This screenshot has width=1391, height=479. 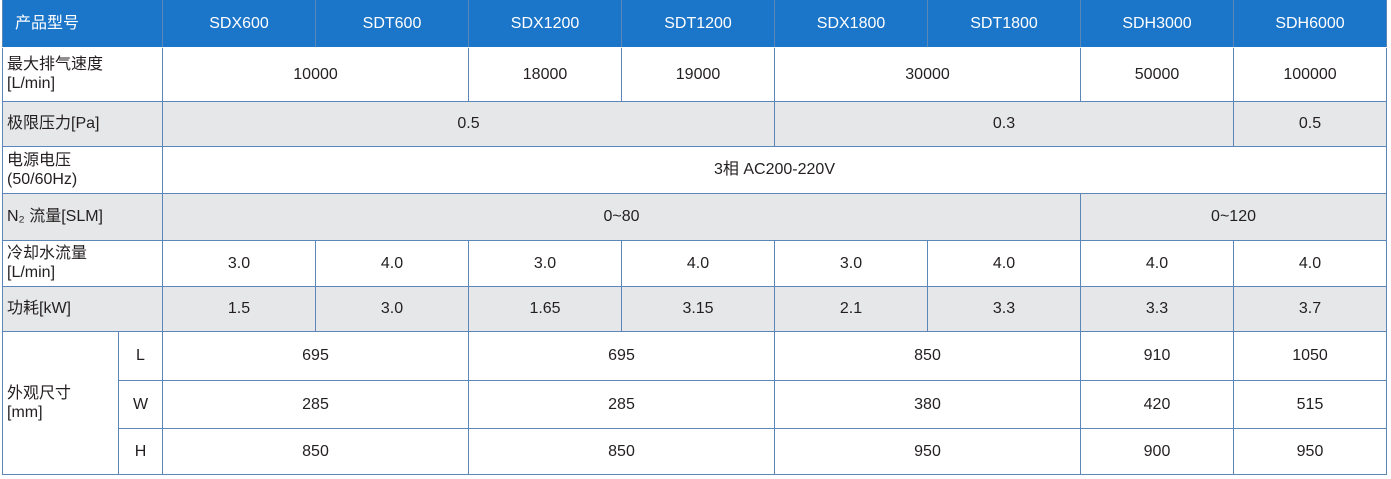 I want to click on row: N₂ 流量[SLM] 0~80 0~120, so click(x=694, y=216).